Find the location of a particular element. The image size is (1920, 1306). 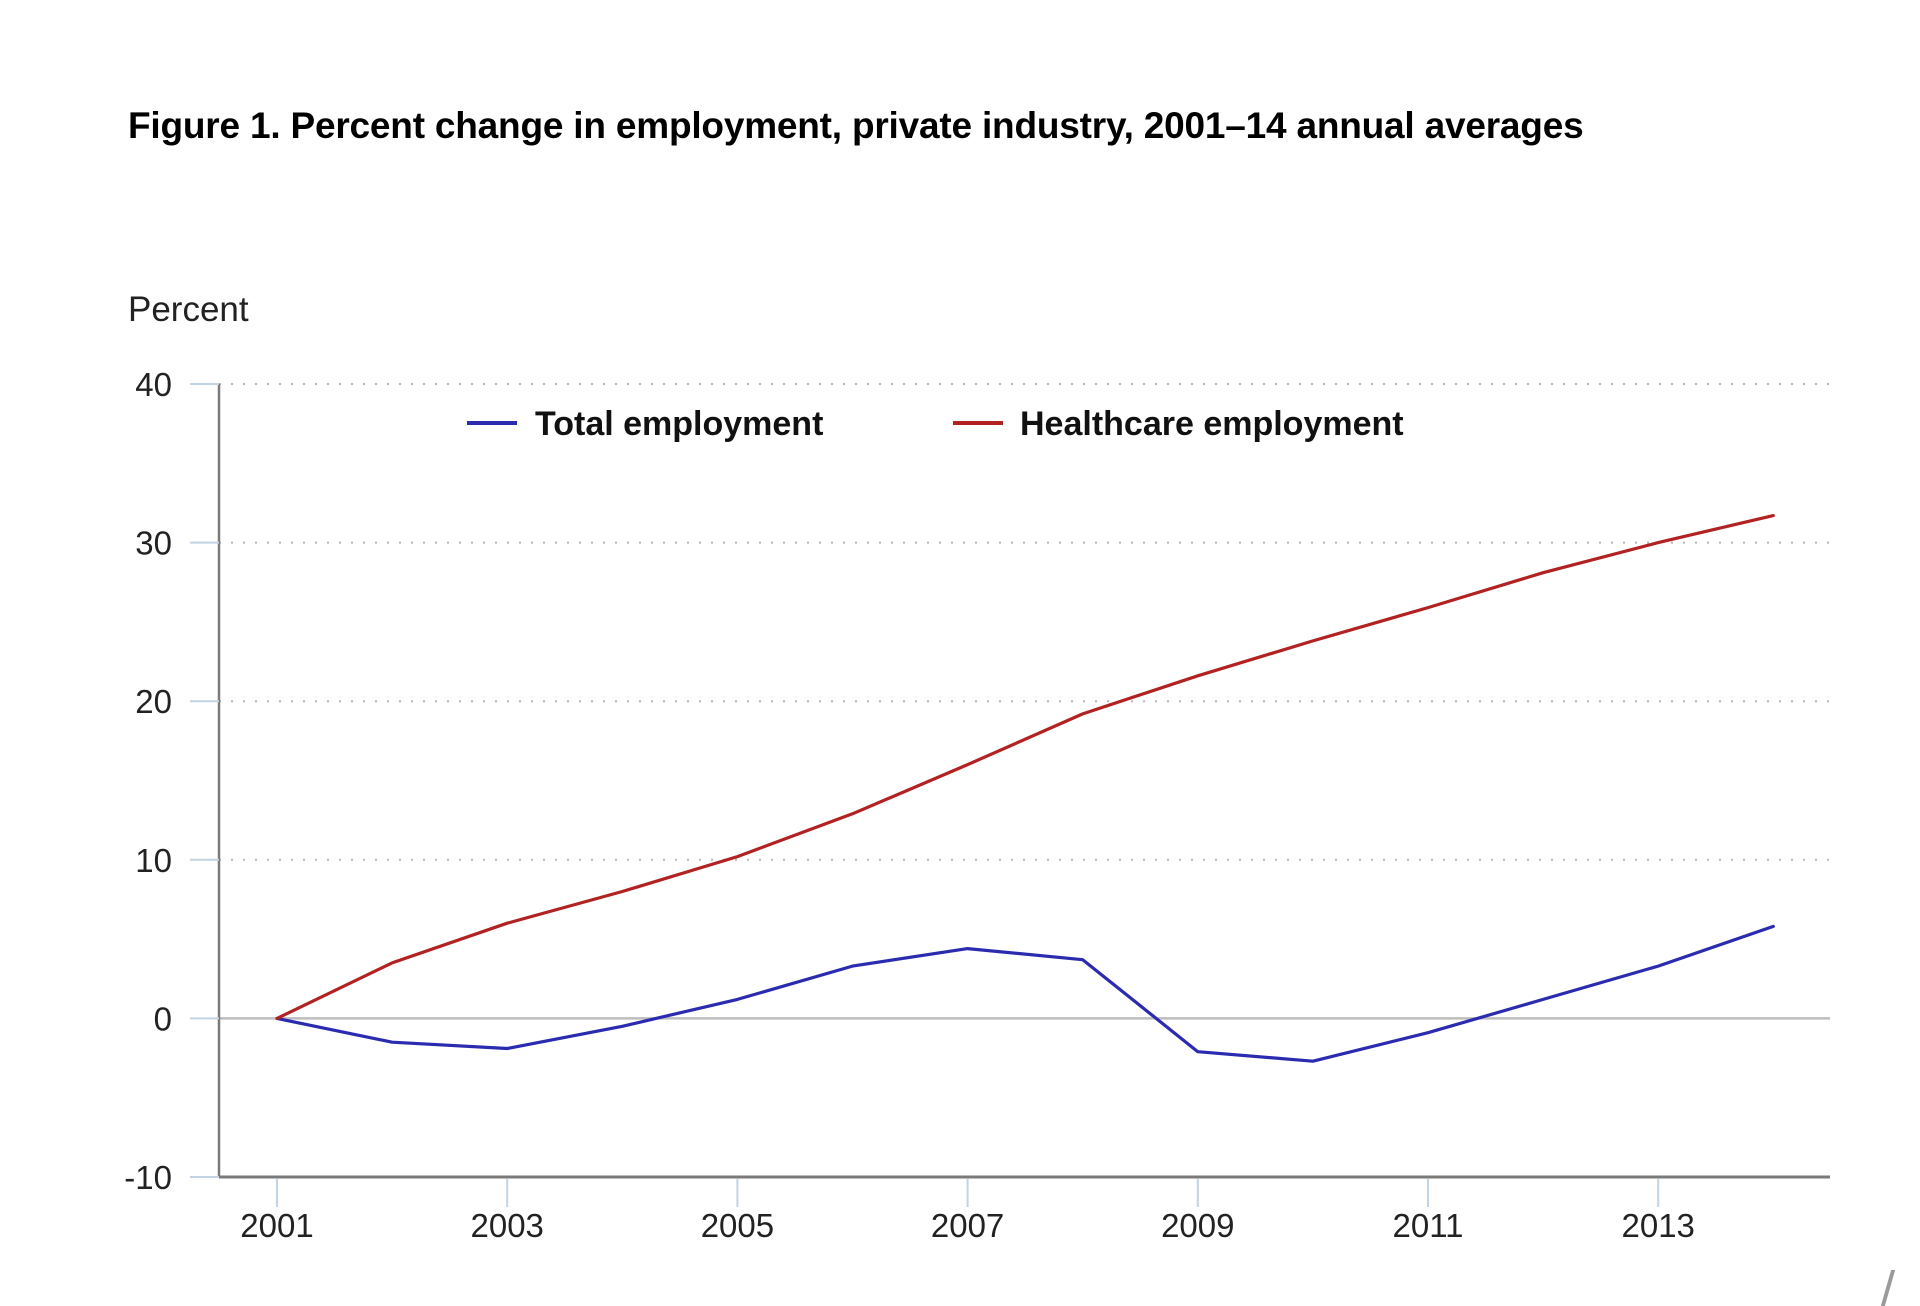

y-tick-label: 20 is located at coordinates (153, 701).